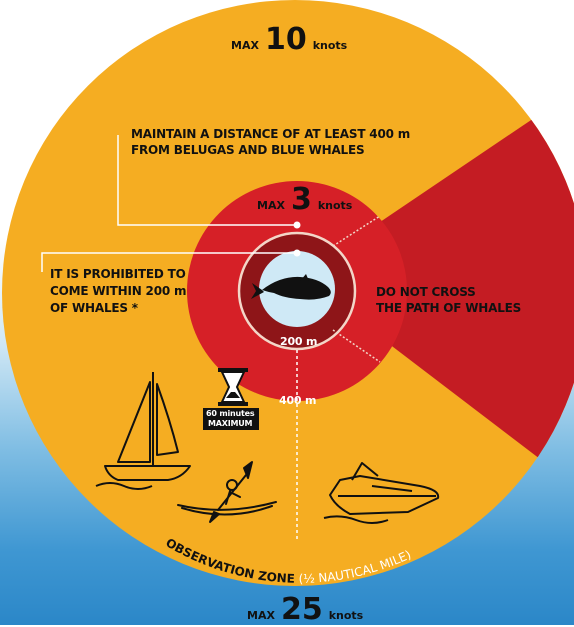 Image resolution: width=574 pixels, height=627 pixels. Describe the element at coordinates (227, 492) in the screenshot. I see `kayak-icon` at that location.